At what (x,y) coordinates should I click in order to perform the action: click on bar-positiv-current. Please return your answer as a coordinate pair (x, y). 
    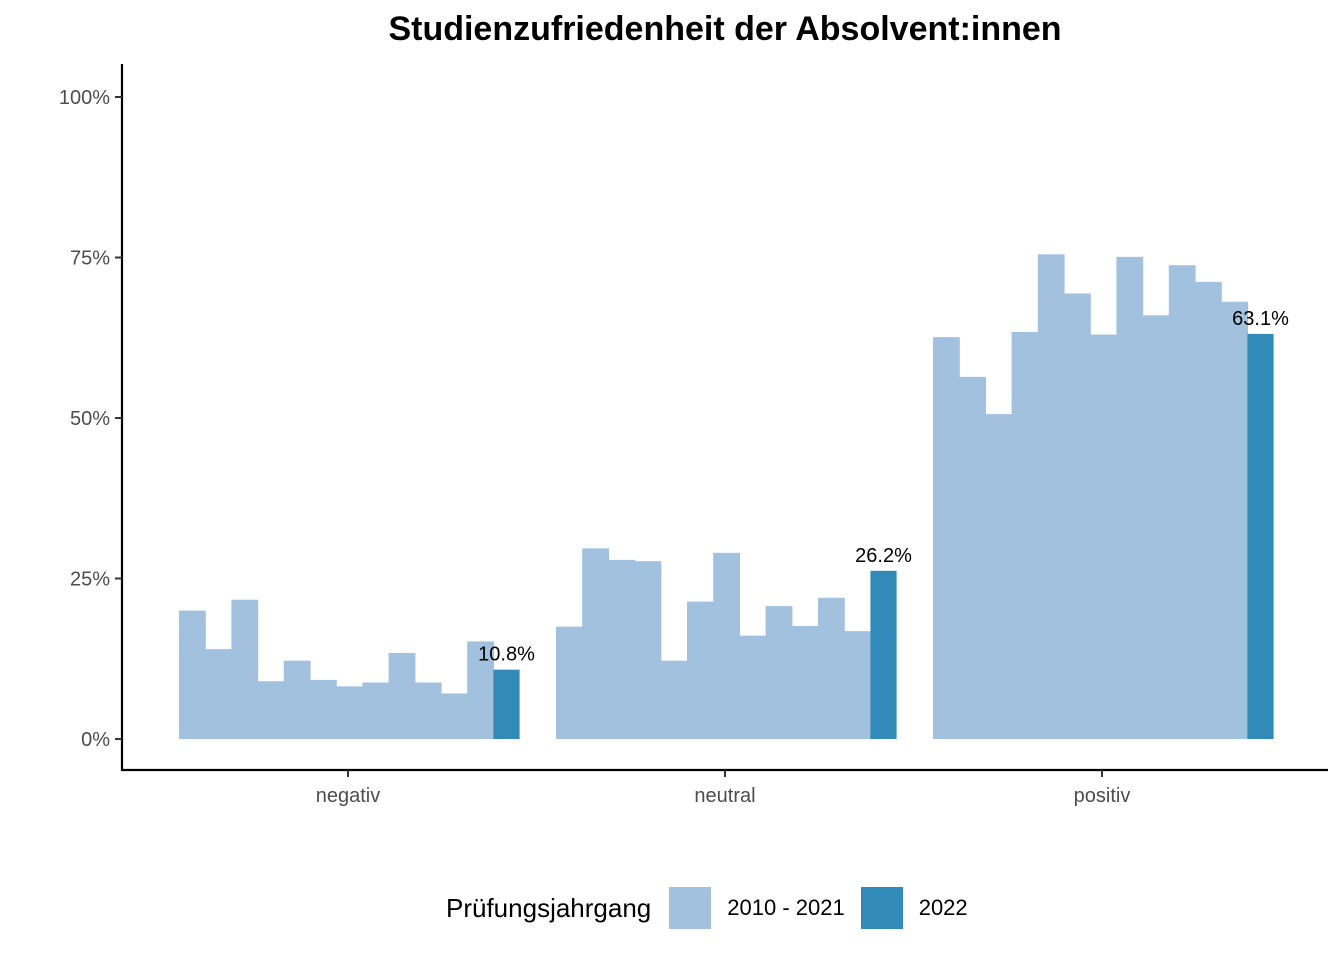
    Looking at the image, I should click on (1260, 536).